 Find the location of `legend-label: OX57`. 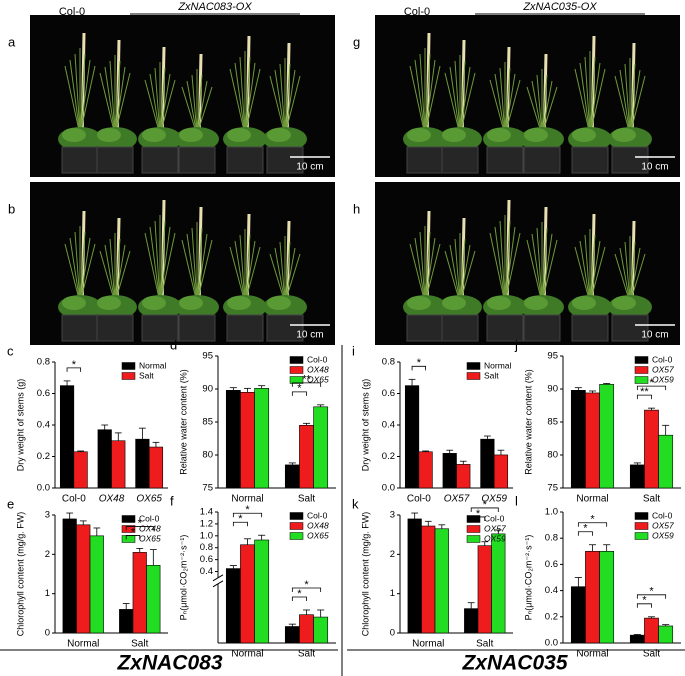

legend-label: OX57 is located at coordinates (495, 528).